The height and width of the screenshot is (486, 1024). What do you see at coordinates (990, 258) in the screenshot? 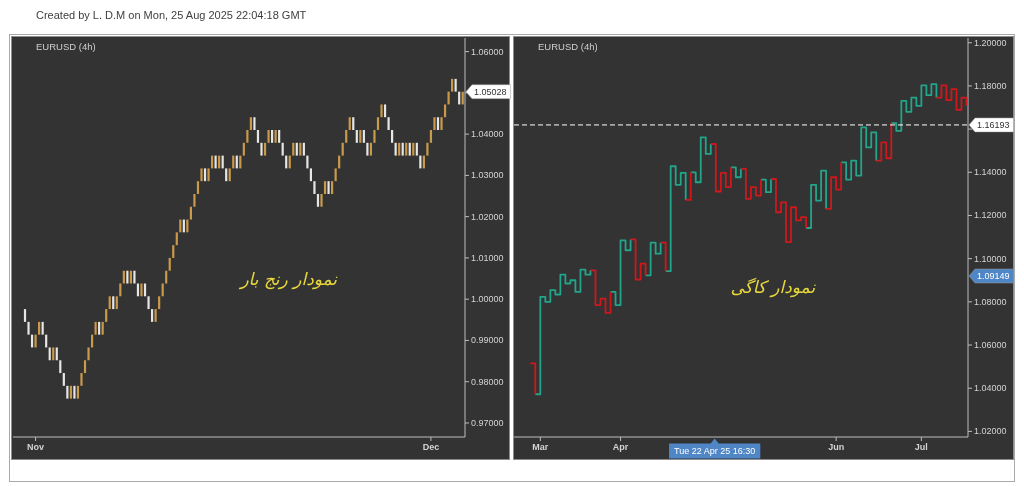
I see `y-tick-label: 1.10000` at bounding box center [990, 258].